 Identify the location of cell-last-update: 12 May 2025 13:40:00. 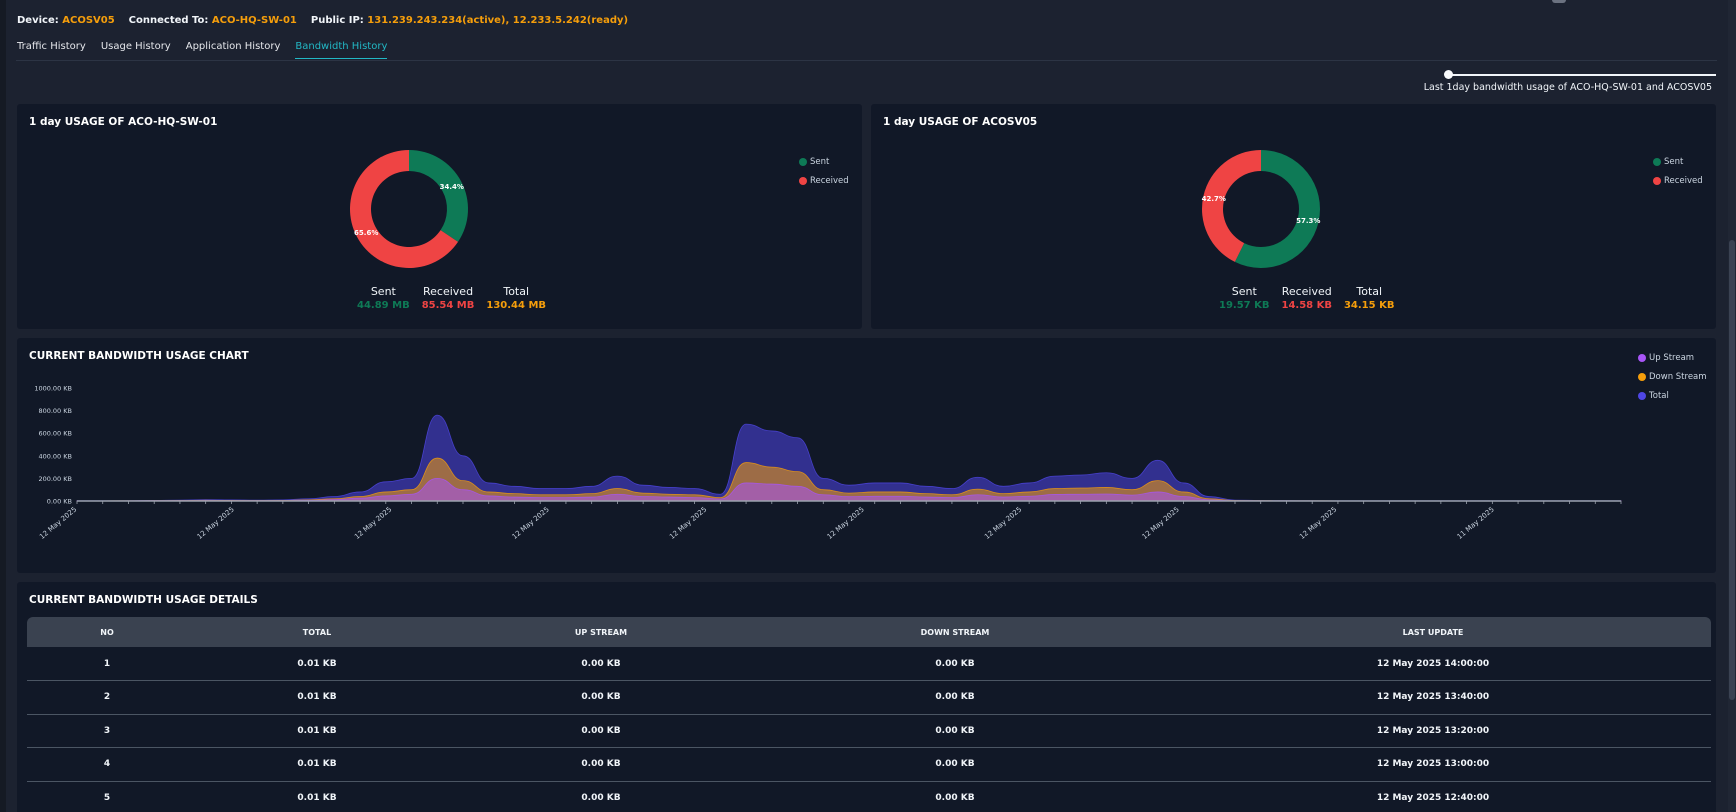
(1433, 697).